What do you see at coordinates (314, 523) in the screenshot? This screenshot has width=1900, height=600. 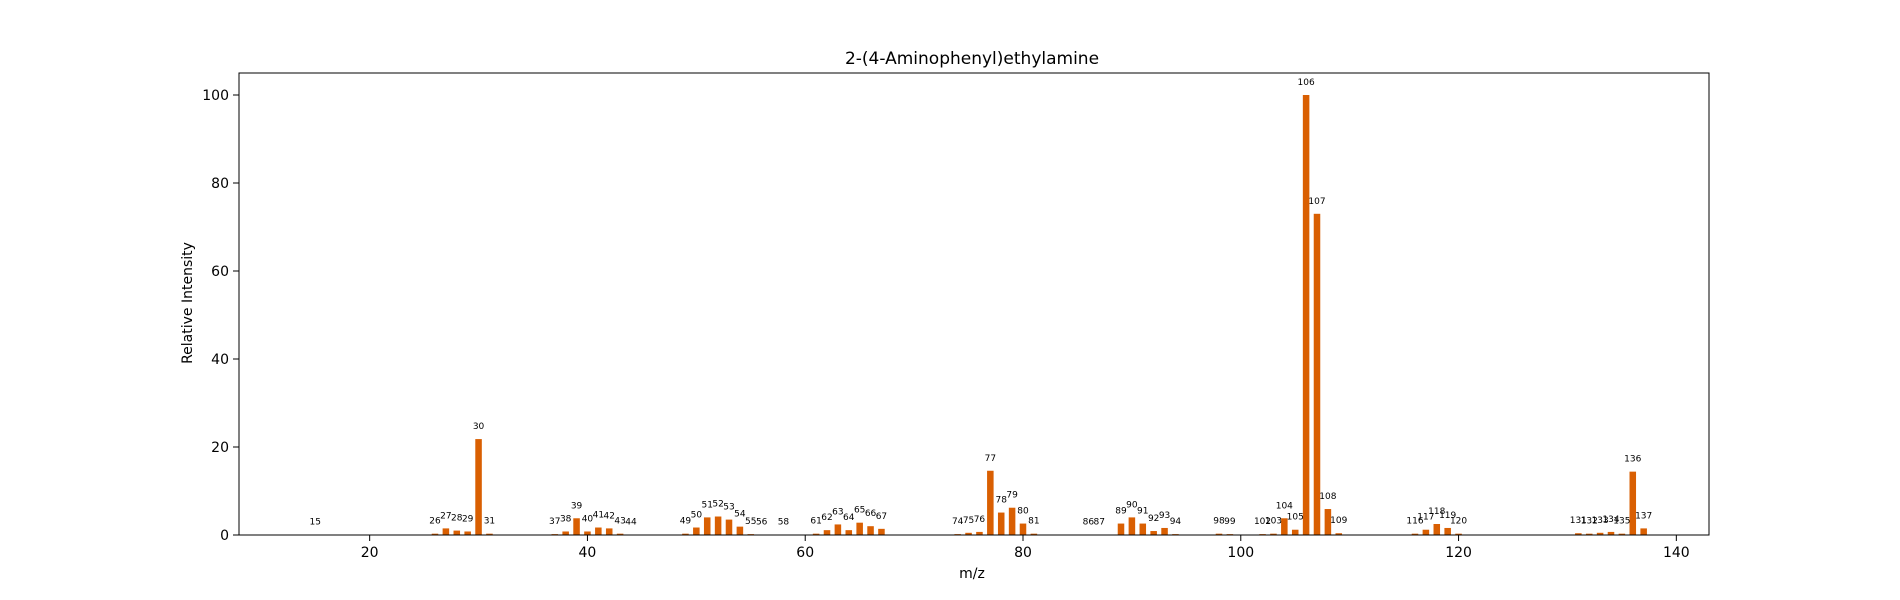 I see `data-label-mz-15: 15` at bounding box center [314, 523].